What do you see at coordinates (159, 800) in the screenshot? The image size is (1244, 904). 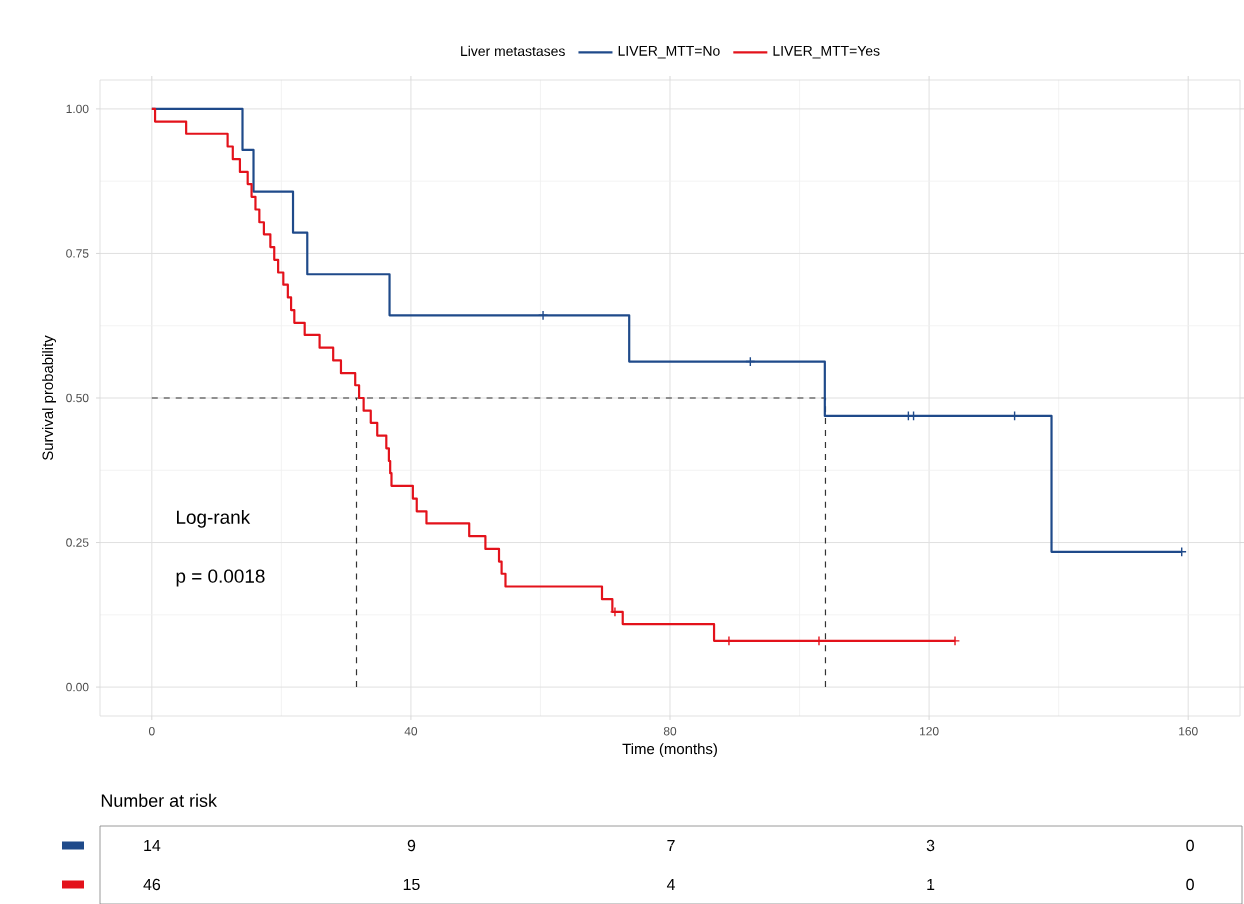 I see `chart-title: Number at risk` at bounding box center [159, 800].